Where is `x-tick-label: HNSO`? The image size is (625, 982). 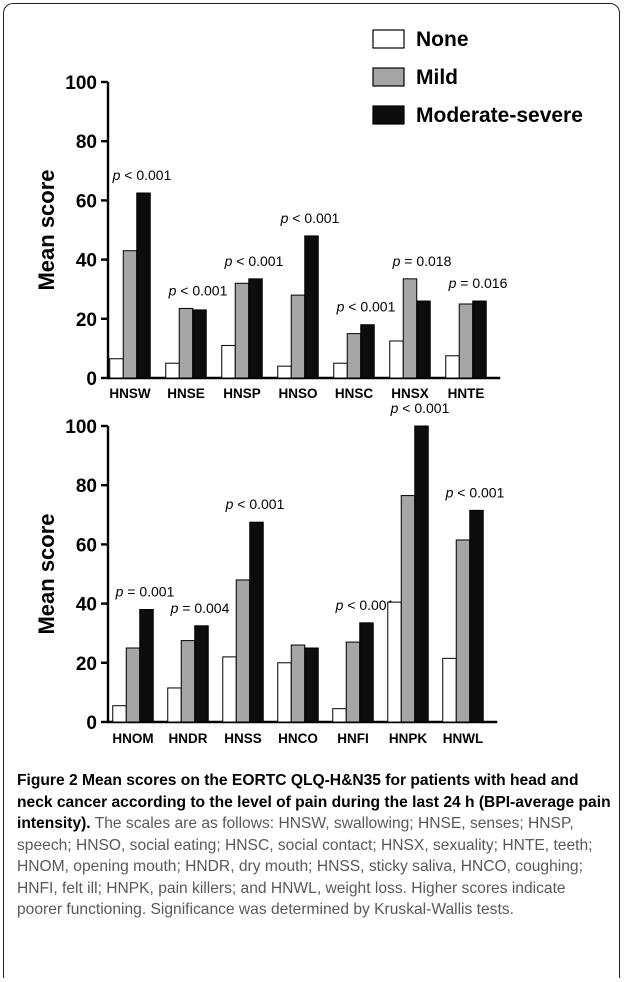
x-tick-label: HNSO is located at coordinates (297, 393).